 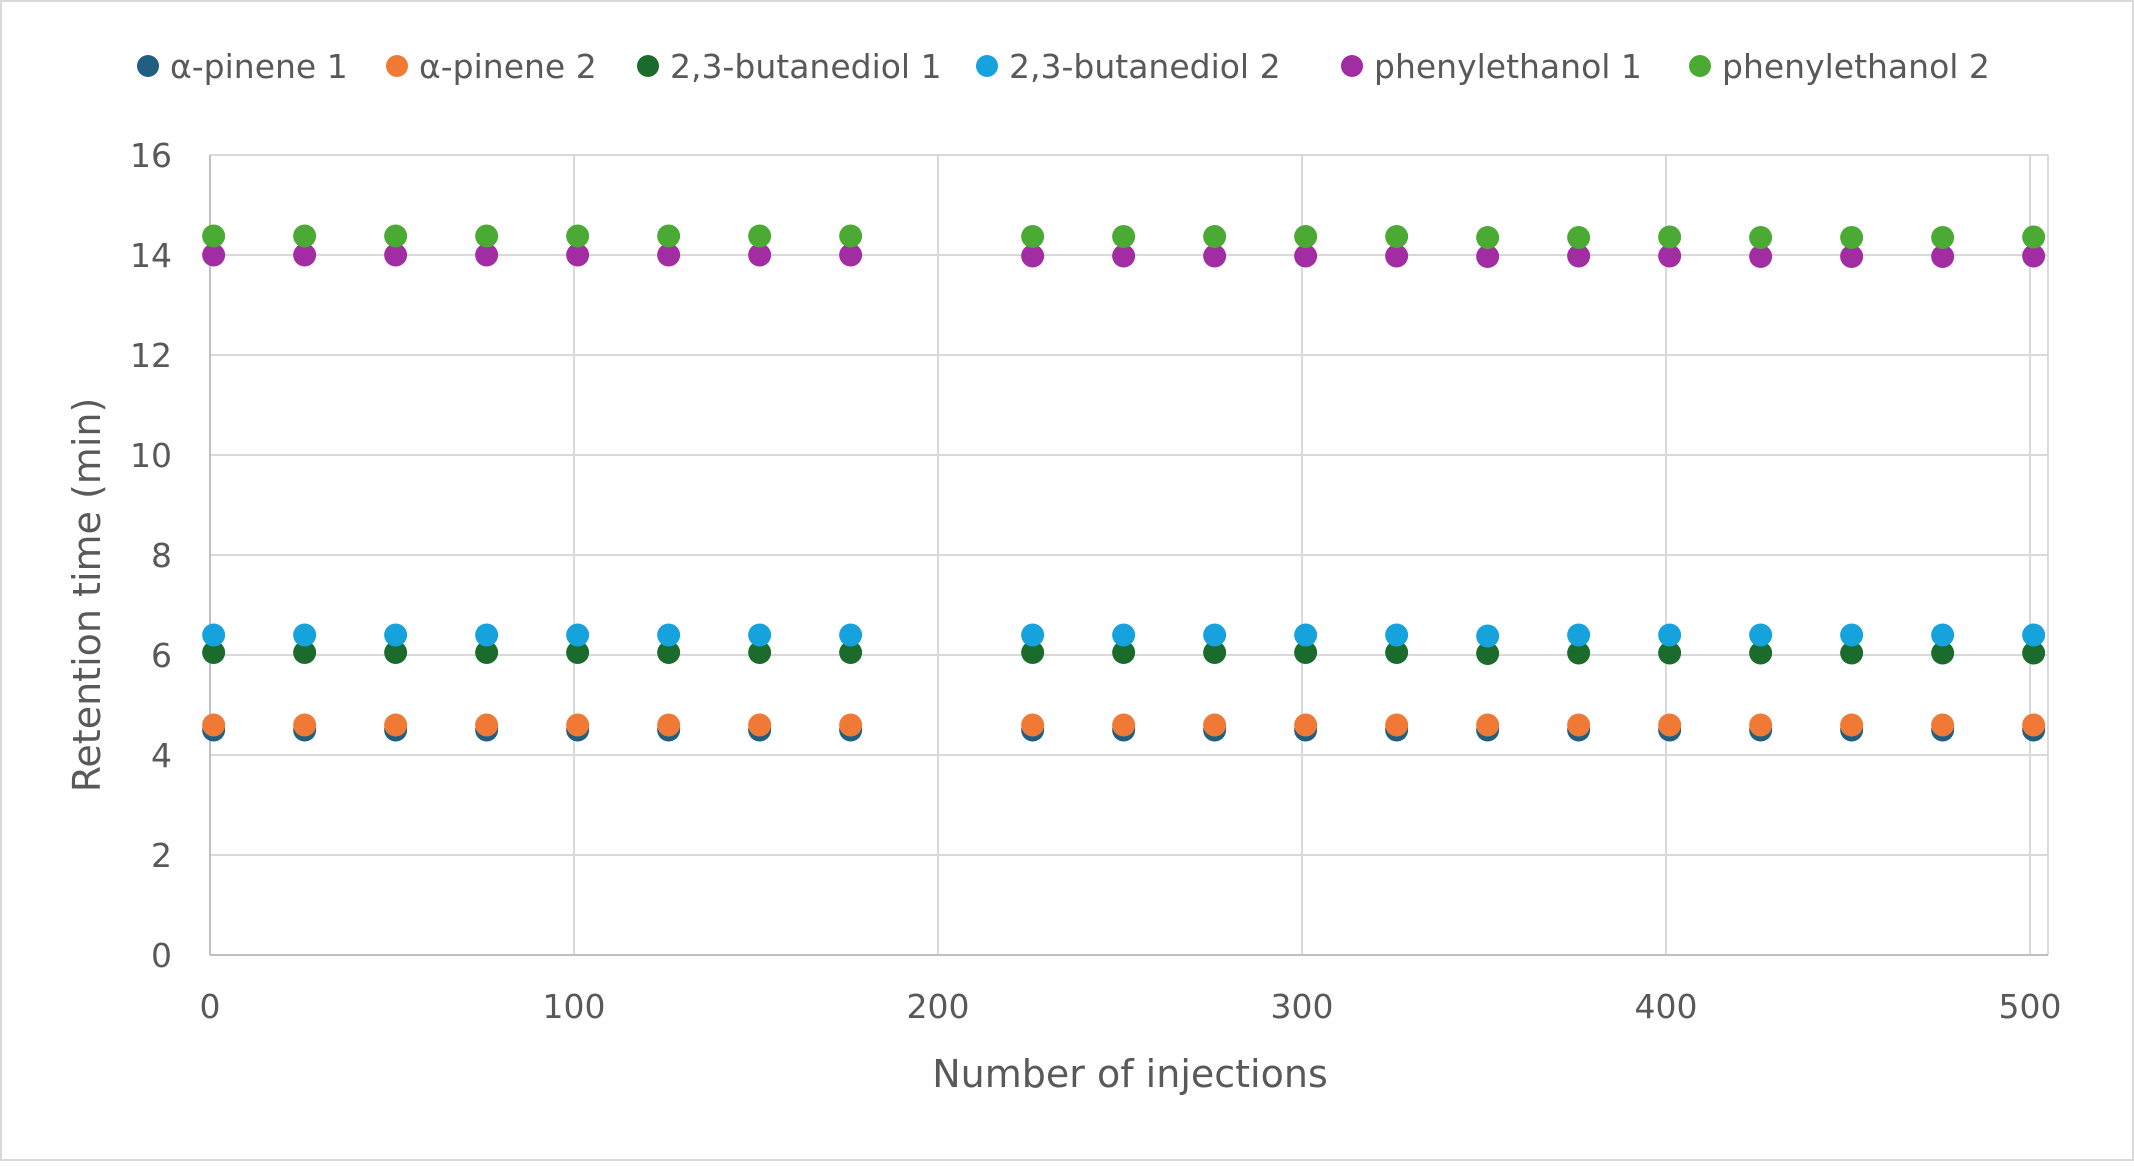 What do you see at coordinates (491, 66) in the screenshot?
I see `legend-entry: α-pinene 2` at bounding box center [491, 66].